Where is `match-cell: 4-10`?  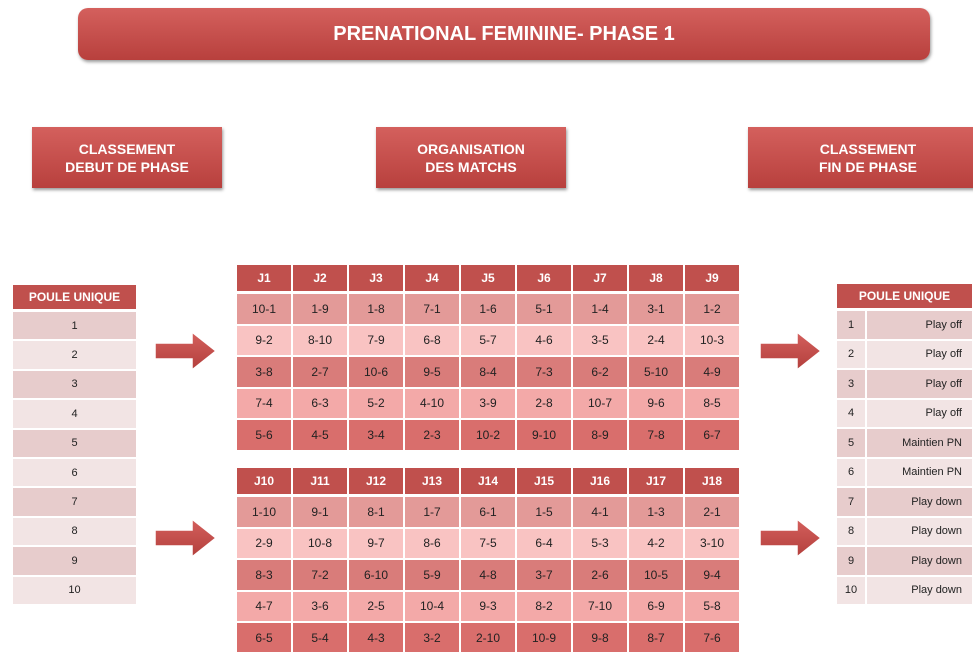 match-cell: 4-10 is located at coordinates (432, 403).